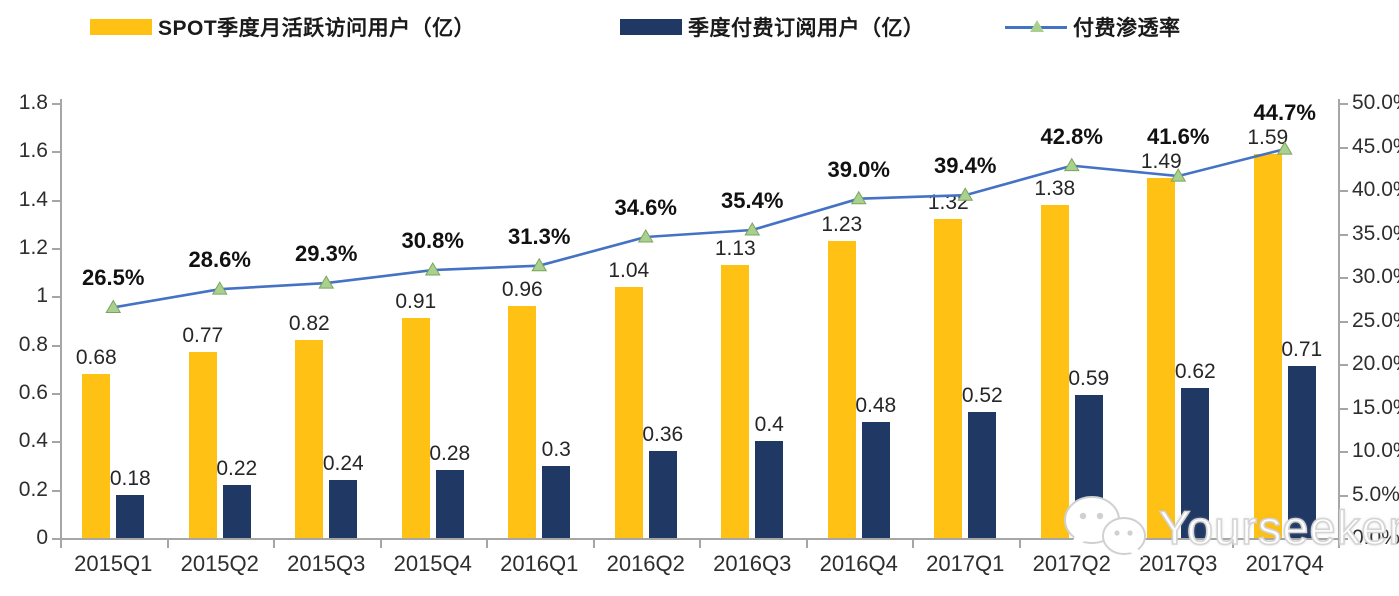 Image resolution: width=1399 pixels, height=596 pixels. Describe the element at coordinates (96, 357) in the screenshot. I see `bar-label-mau-2015Q1: 0.68` at that location.